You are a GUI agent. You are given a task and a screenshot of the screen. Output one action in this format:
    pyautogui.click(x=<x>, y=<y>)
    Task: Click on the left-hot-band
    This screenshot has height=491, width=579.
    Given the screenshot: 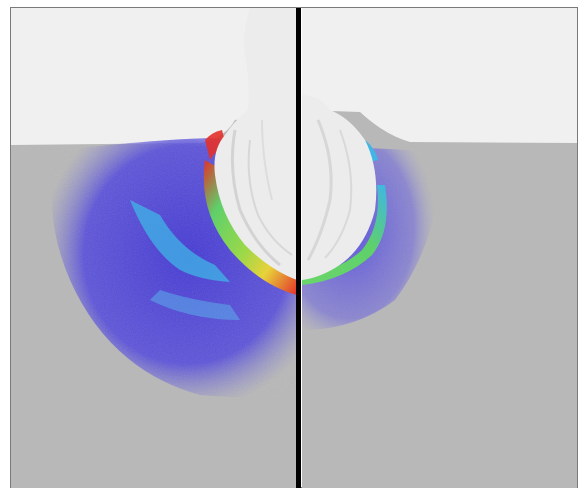 What is the action you would take?
    pyautogui.click(x=250, y=227)
    